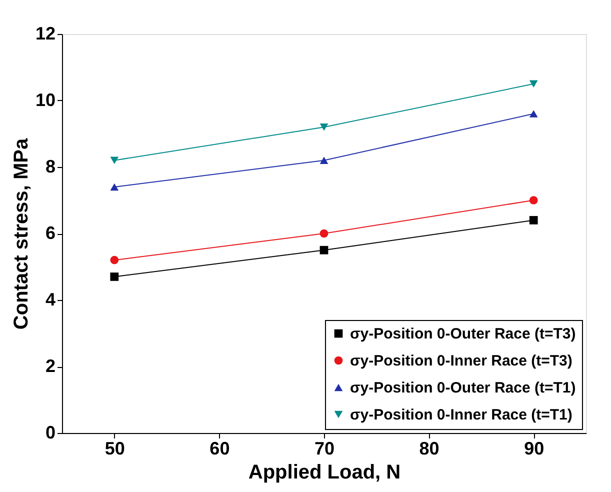  I want to click on x-tick-label: 90, so click(534, 448).